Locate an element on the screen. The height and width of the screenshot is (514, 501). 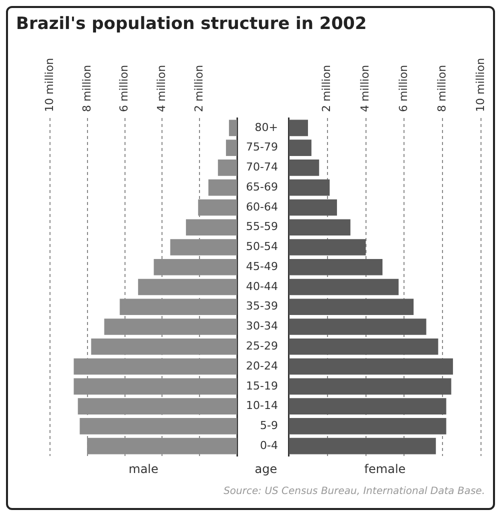
x-axis-title: female is located at coordinates (385, 469).